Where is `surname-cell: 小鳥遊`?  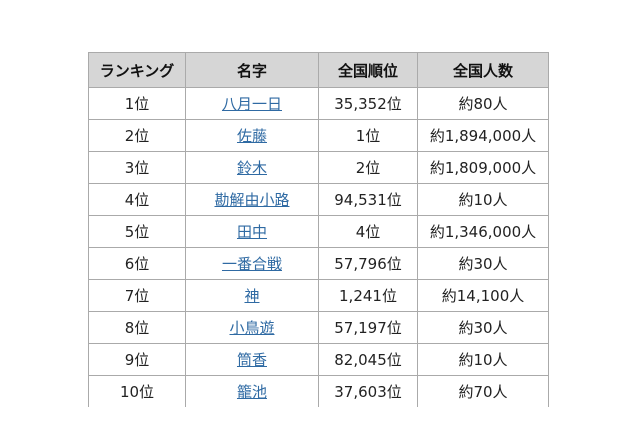
surname-cell: 小鳥遊 is located at coordinates (252, 327).